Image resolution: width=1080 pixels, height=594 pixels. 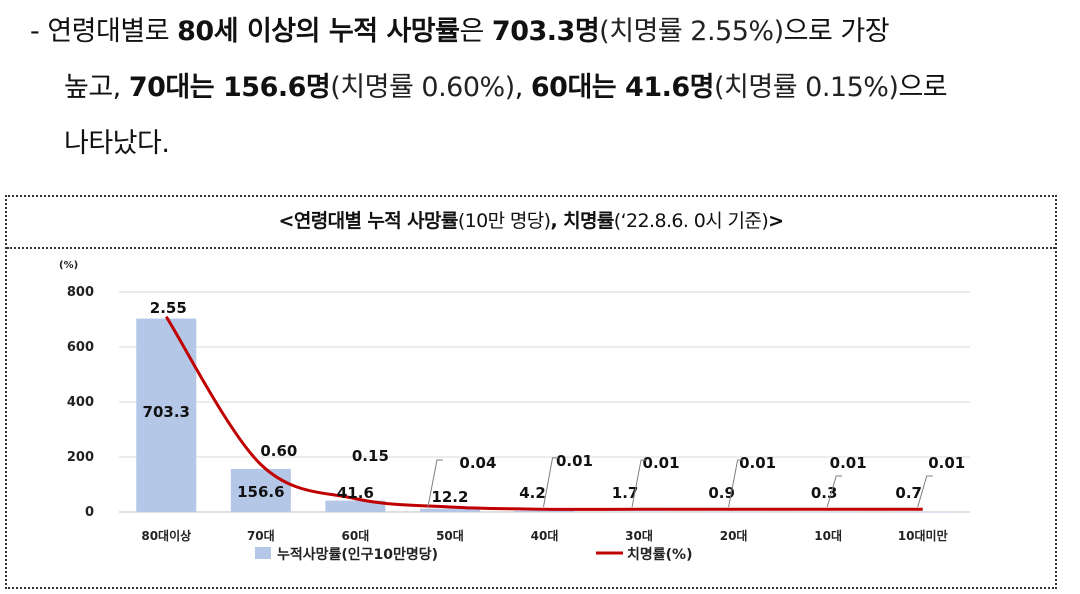 I want to click on bar-value-label: 12.2, so click(x=449, y=497).